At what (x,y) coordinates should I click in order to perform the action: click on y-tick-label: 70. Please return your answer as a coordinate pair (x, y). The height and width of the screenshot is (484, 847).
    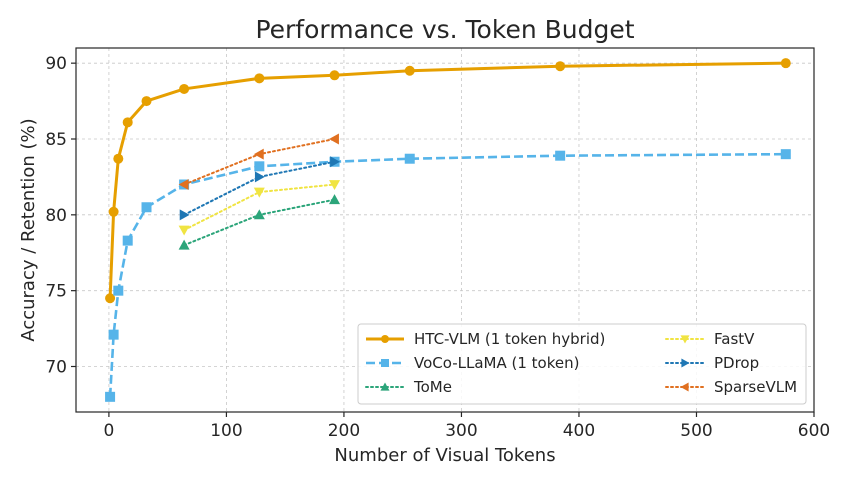
    Looking at the image, I should click on (56, 368).